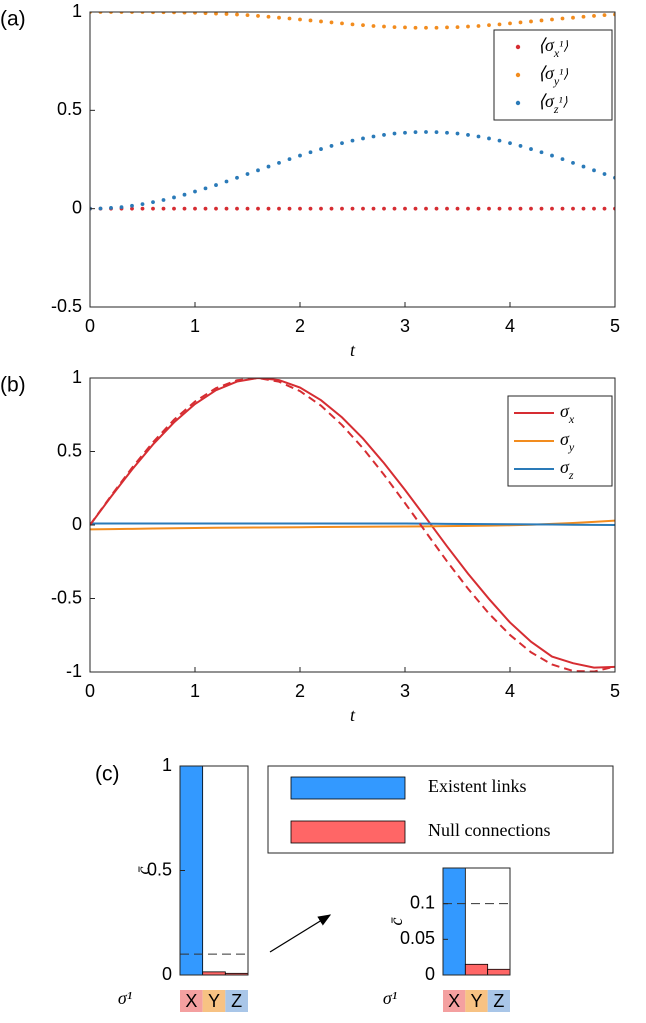 This screenshot has width=646, height=1023. What do you see at coordinates (214, 870) in the screenshot?
I see `data-layer` at bounding box center [214, 870].